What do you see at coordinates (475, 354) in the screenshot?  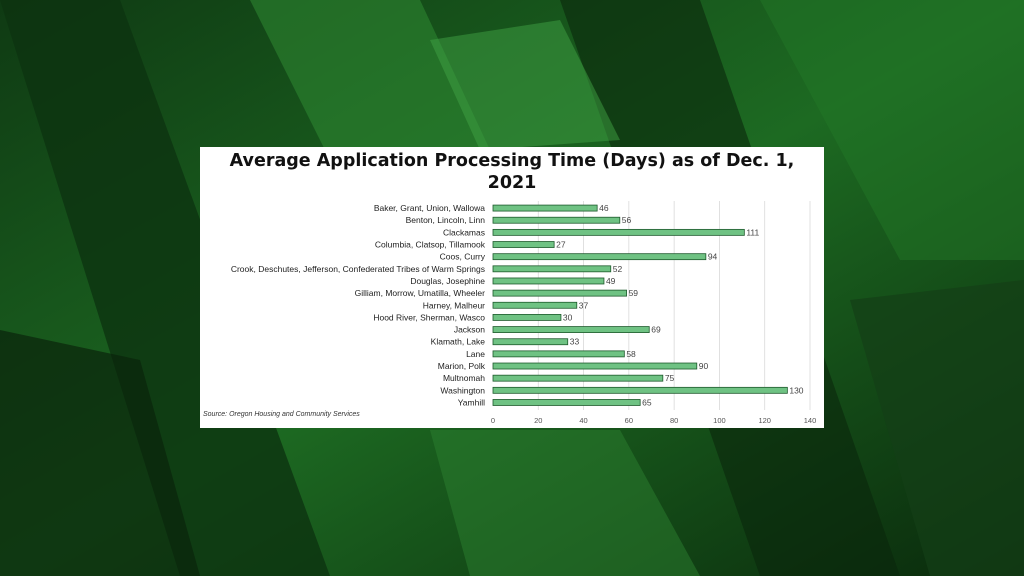 I see `category-label: Lane` at bounding box center [475, 354].